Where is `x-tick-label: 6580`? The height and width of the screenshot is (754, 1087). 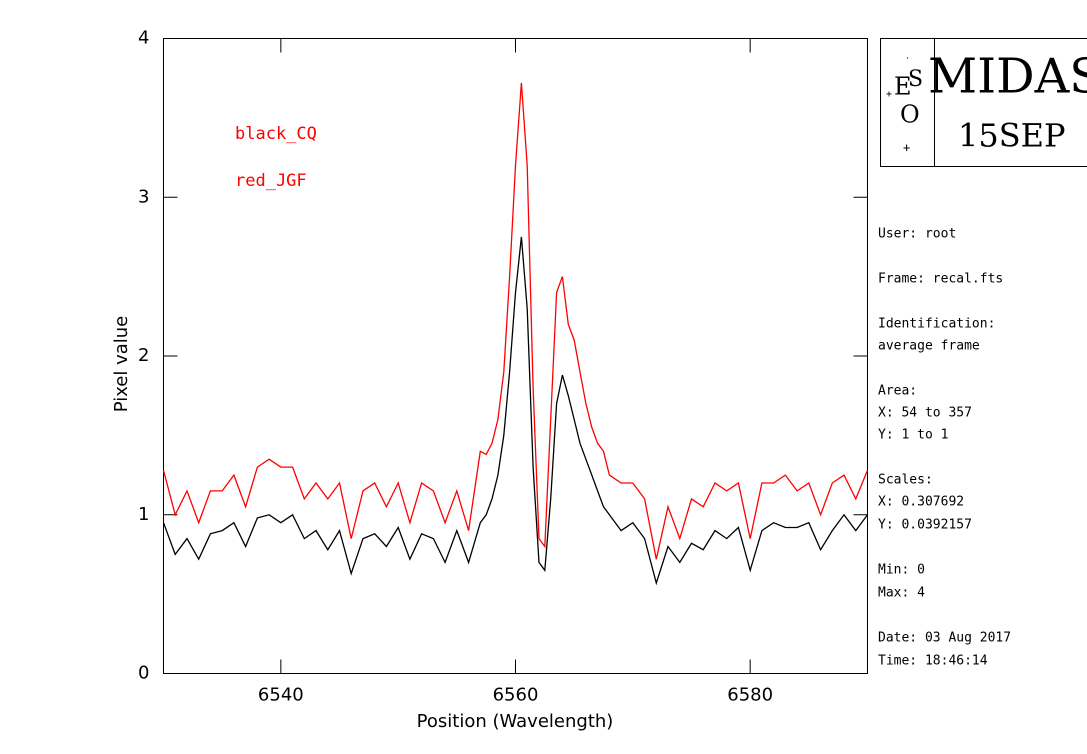 x-tick-label: 6580 is located at coordinates (750, 695).